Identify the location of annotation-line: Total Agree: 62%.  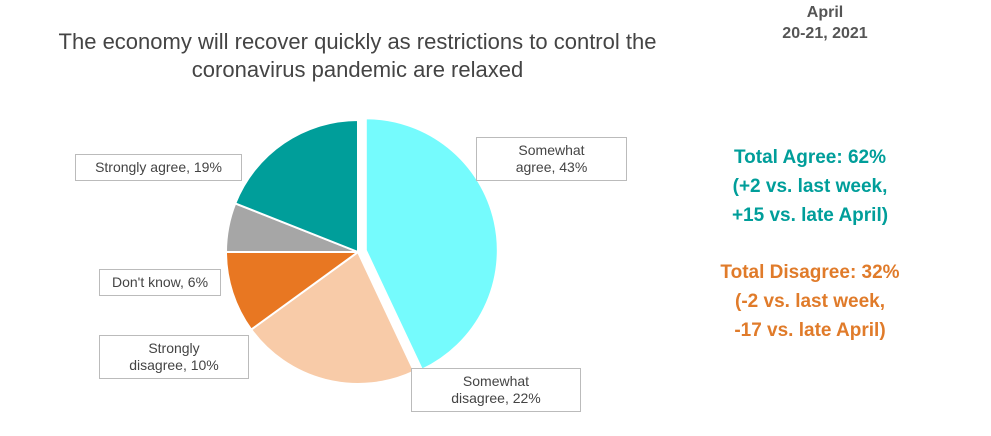
(810, 157).